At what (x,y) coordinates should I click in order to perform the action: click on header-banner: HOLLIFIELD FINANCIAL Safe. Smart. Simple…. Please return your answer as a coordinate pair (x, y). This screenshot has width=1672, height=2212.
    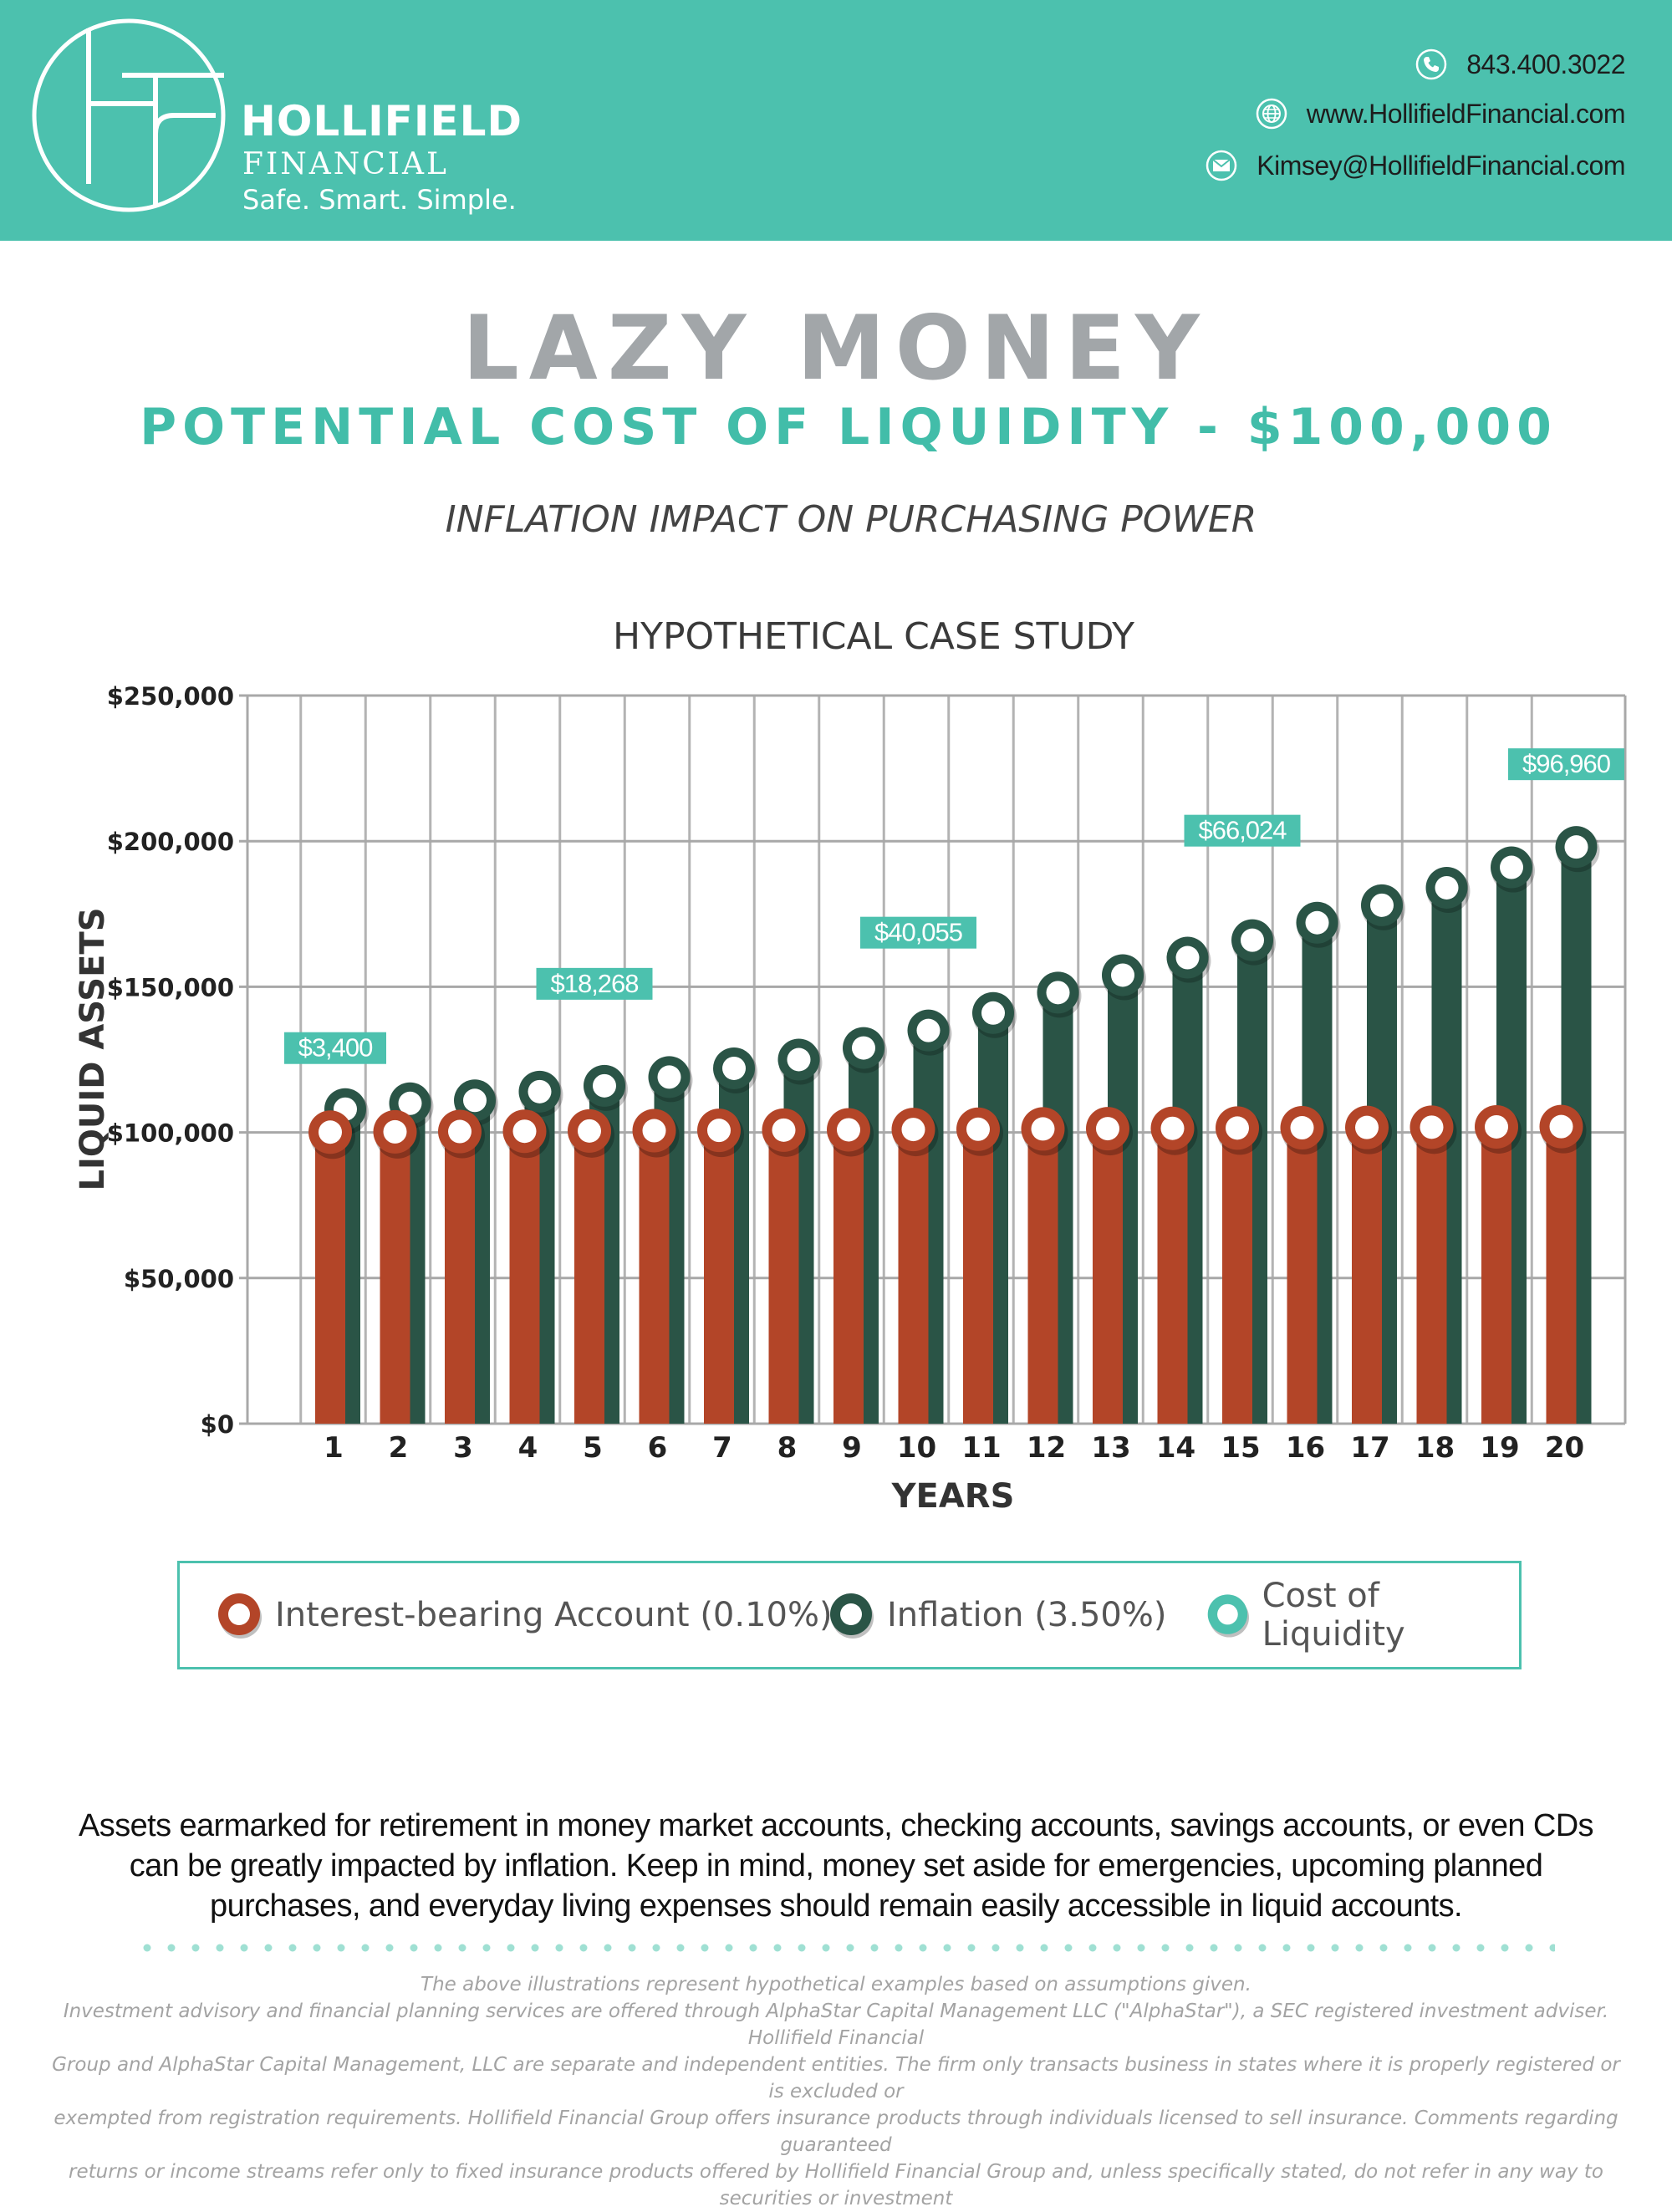
    Looking at the image, I should click on (836, 120).